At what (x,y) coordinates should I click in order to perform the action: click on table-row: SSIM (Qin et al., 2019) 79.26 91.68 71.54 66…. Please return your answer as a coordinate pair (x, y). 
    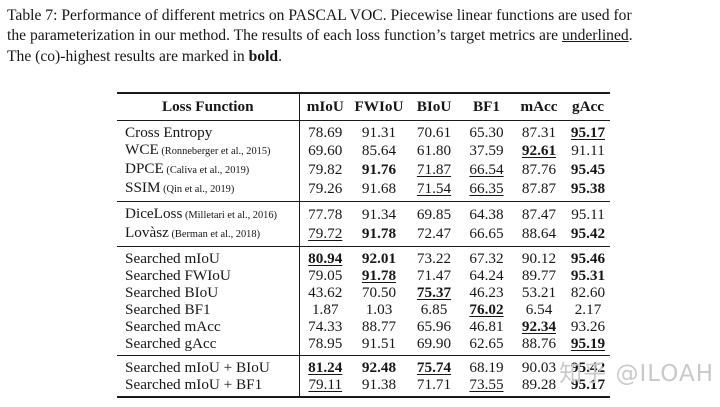
    Looking at the image, I should click on (363, 190).